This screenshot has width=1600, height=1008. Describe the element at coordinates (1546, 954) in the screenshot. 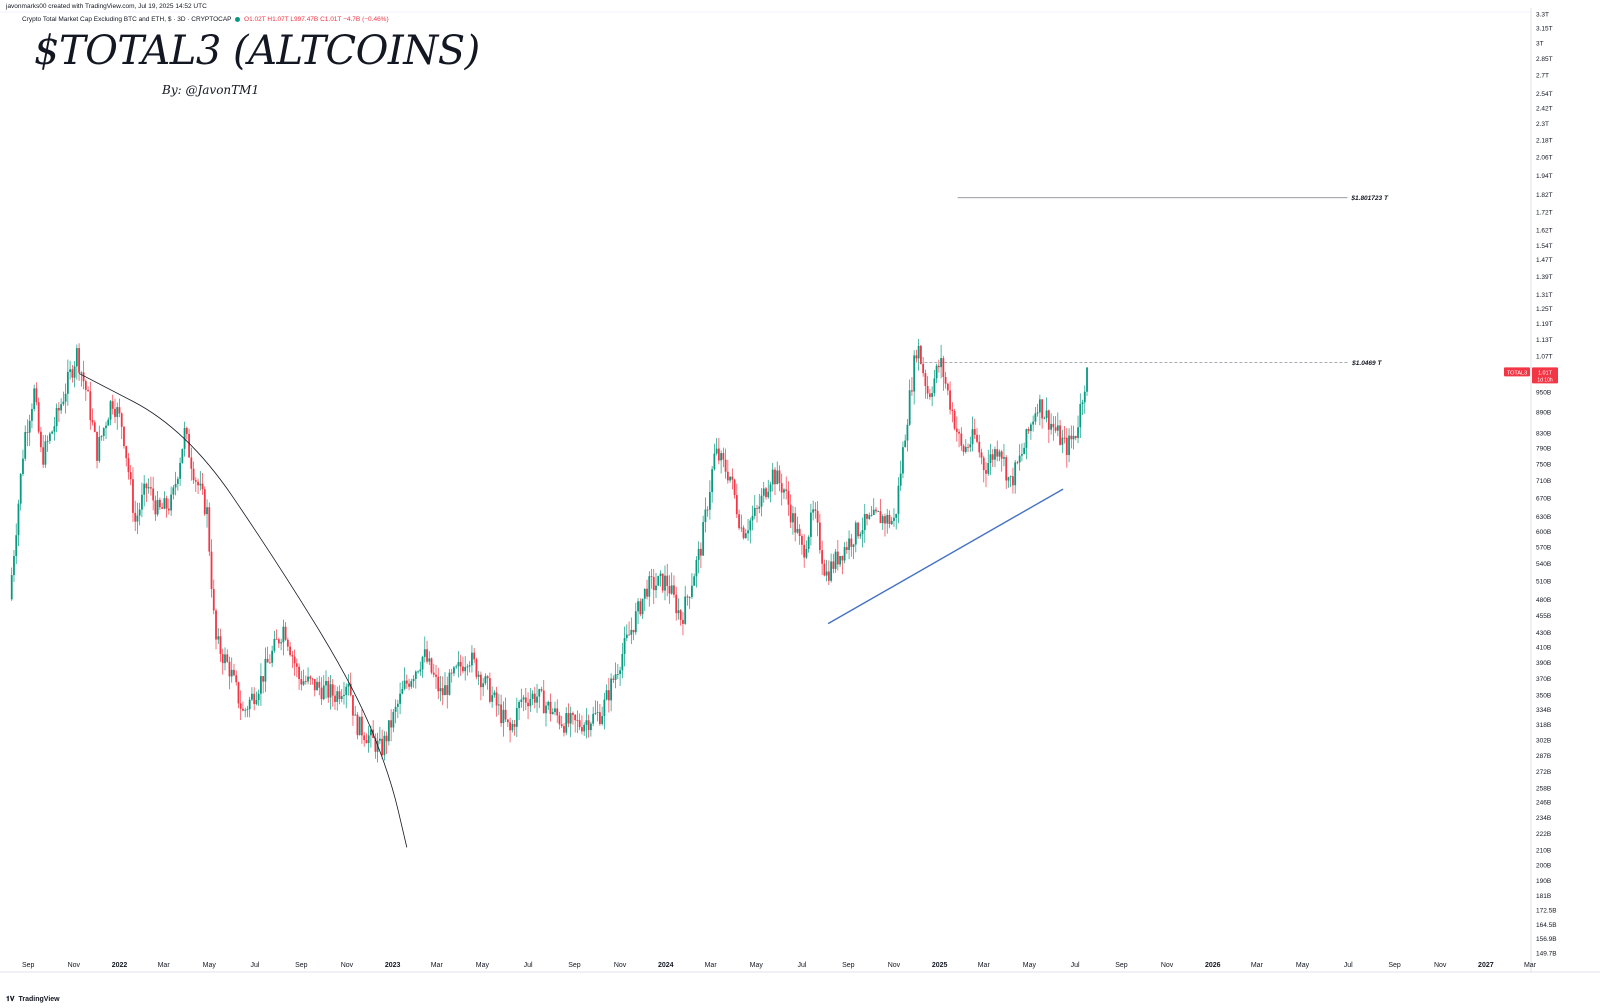

I see `y-tick-label: 149.7B` at that location.